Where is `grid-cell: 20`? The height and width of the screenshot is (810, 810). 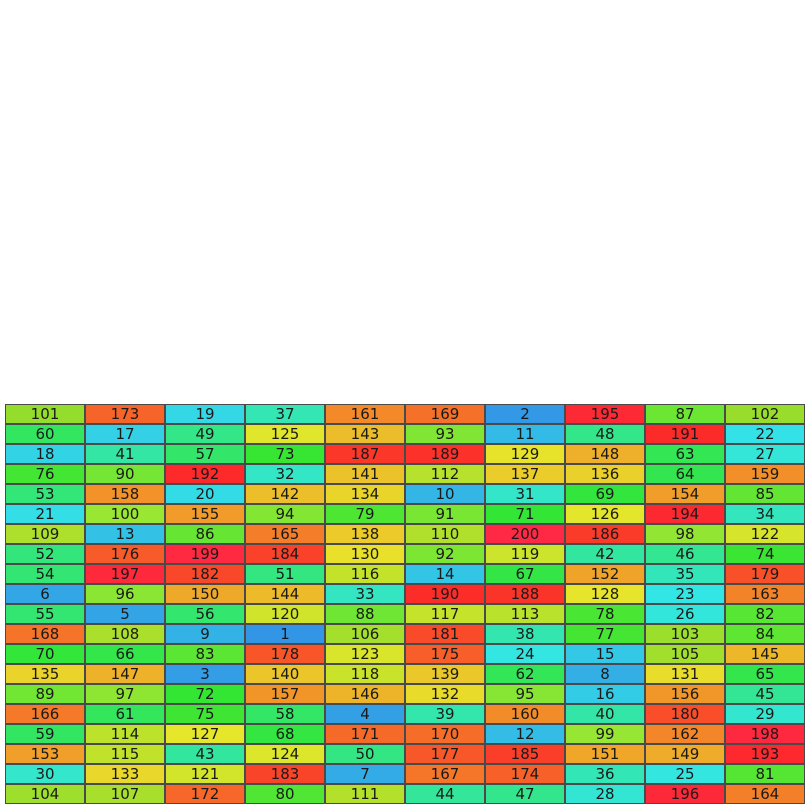
grid-cell: 20 is located at coordinates (205, 494).